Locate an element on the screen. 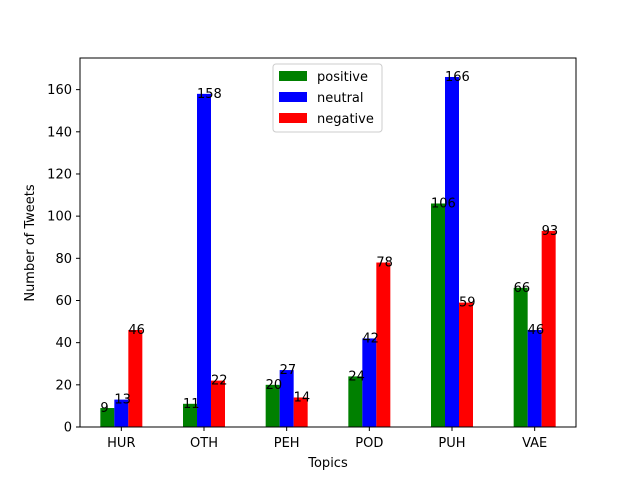  x-tick-label-HUR: HUR is located at coordinates (121, 443).